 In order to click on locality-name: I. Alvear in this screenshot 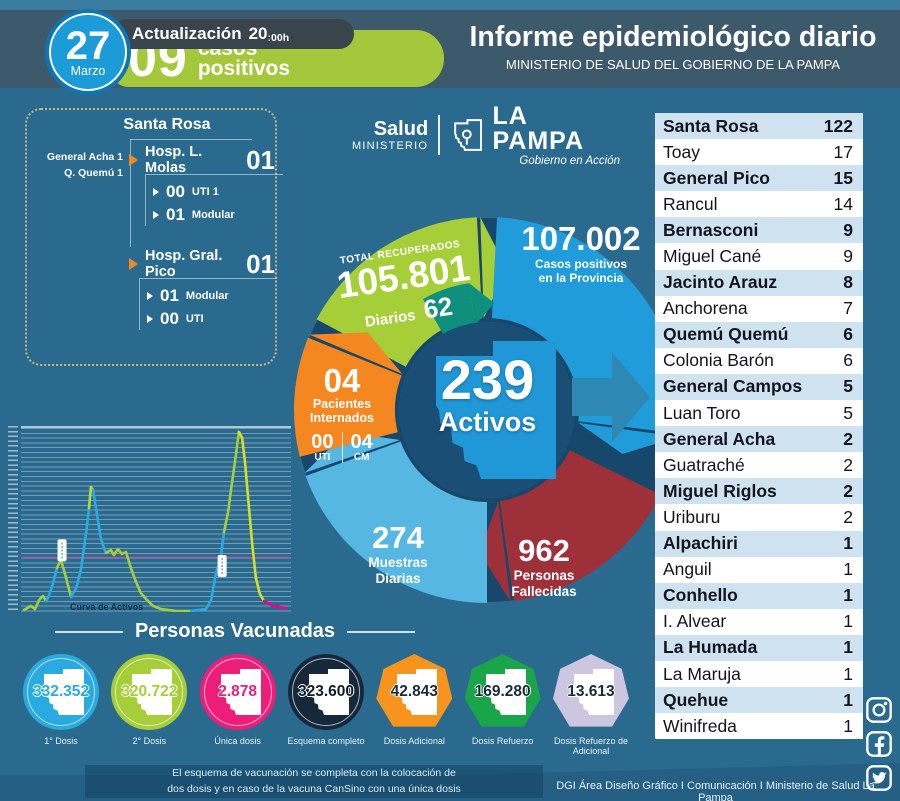, I will do `click(695, 621)`.